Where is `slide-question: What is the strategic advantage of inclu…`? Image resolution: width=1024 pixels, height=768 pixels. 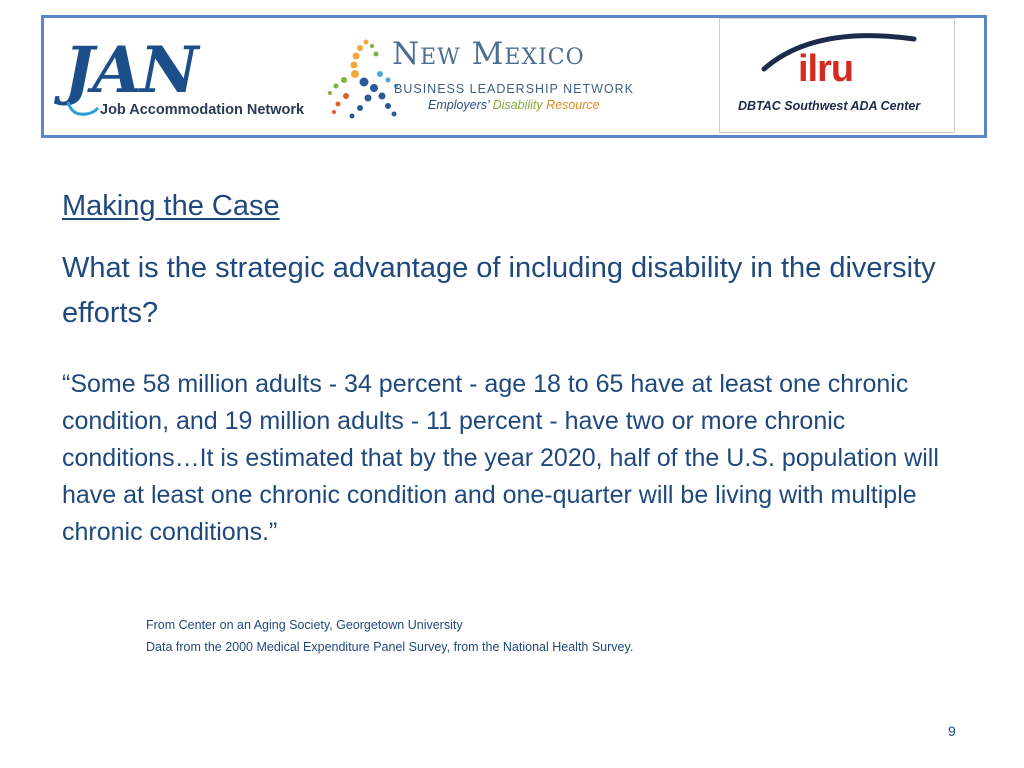
slide-question: What is the strategic advantage of inclu… is located at coordinates (499, 290).